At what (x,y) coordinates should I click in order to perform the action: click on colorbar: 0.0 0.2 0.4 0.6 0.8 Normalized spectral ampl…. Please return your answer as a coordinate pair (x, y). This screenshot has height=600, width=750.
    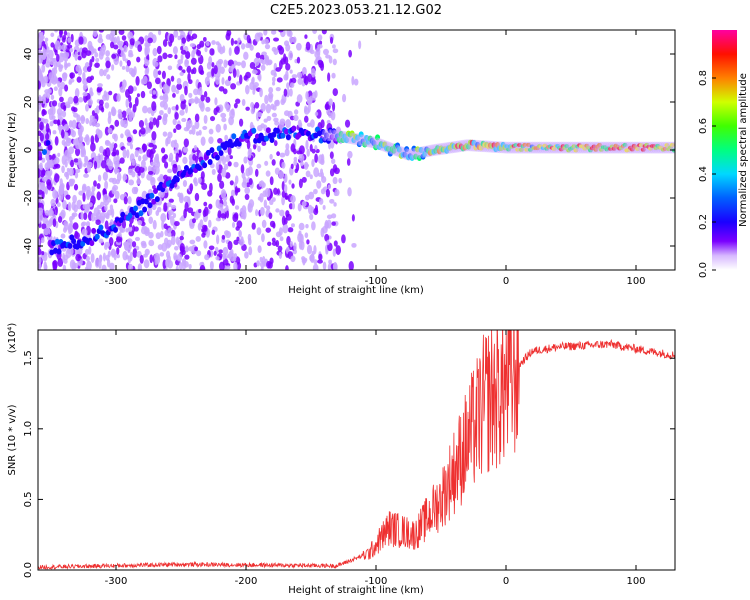
    Looking at the image, I should click on (723, 154).